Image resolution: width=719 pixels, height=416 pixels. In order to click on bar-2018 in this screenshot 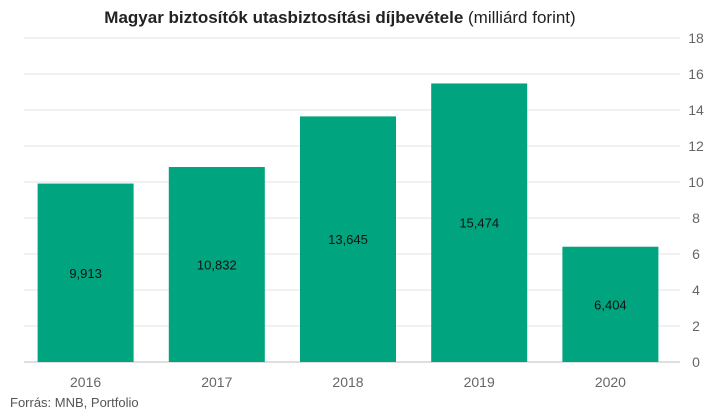, I will do `click(348, 239)`.